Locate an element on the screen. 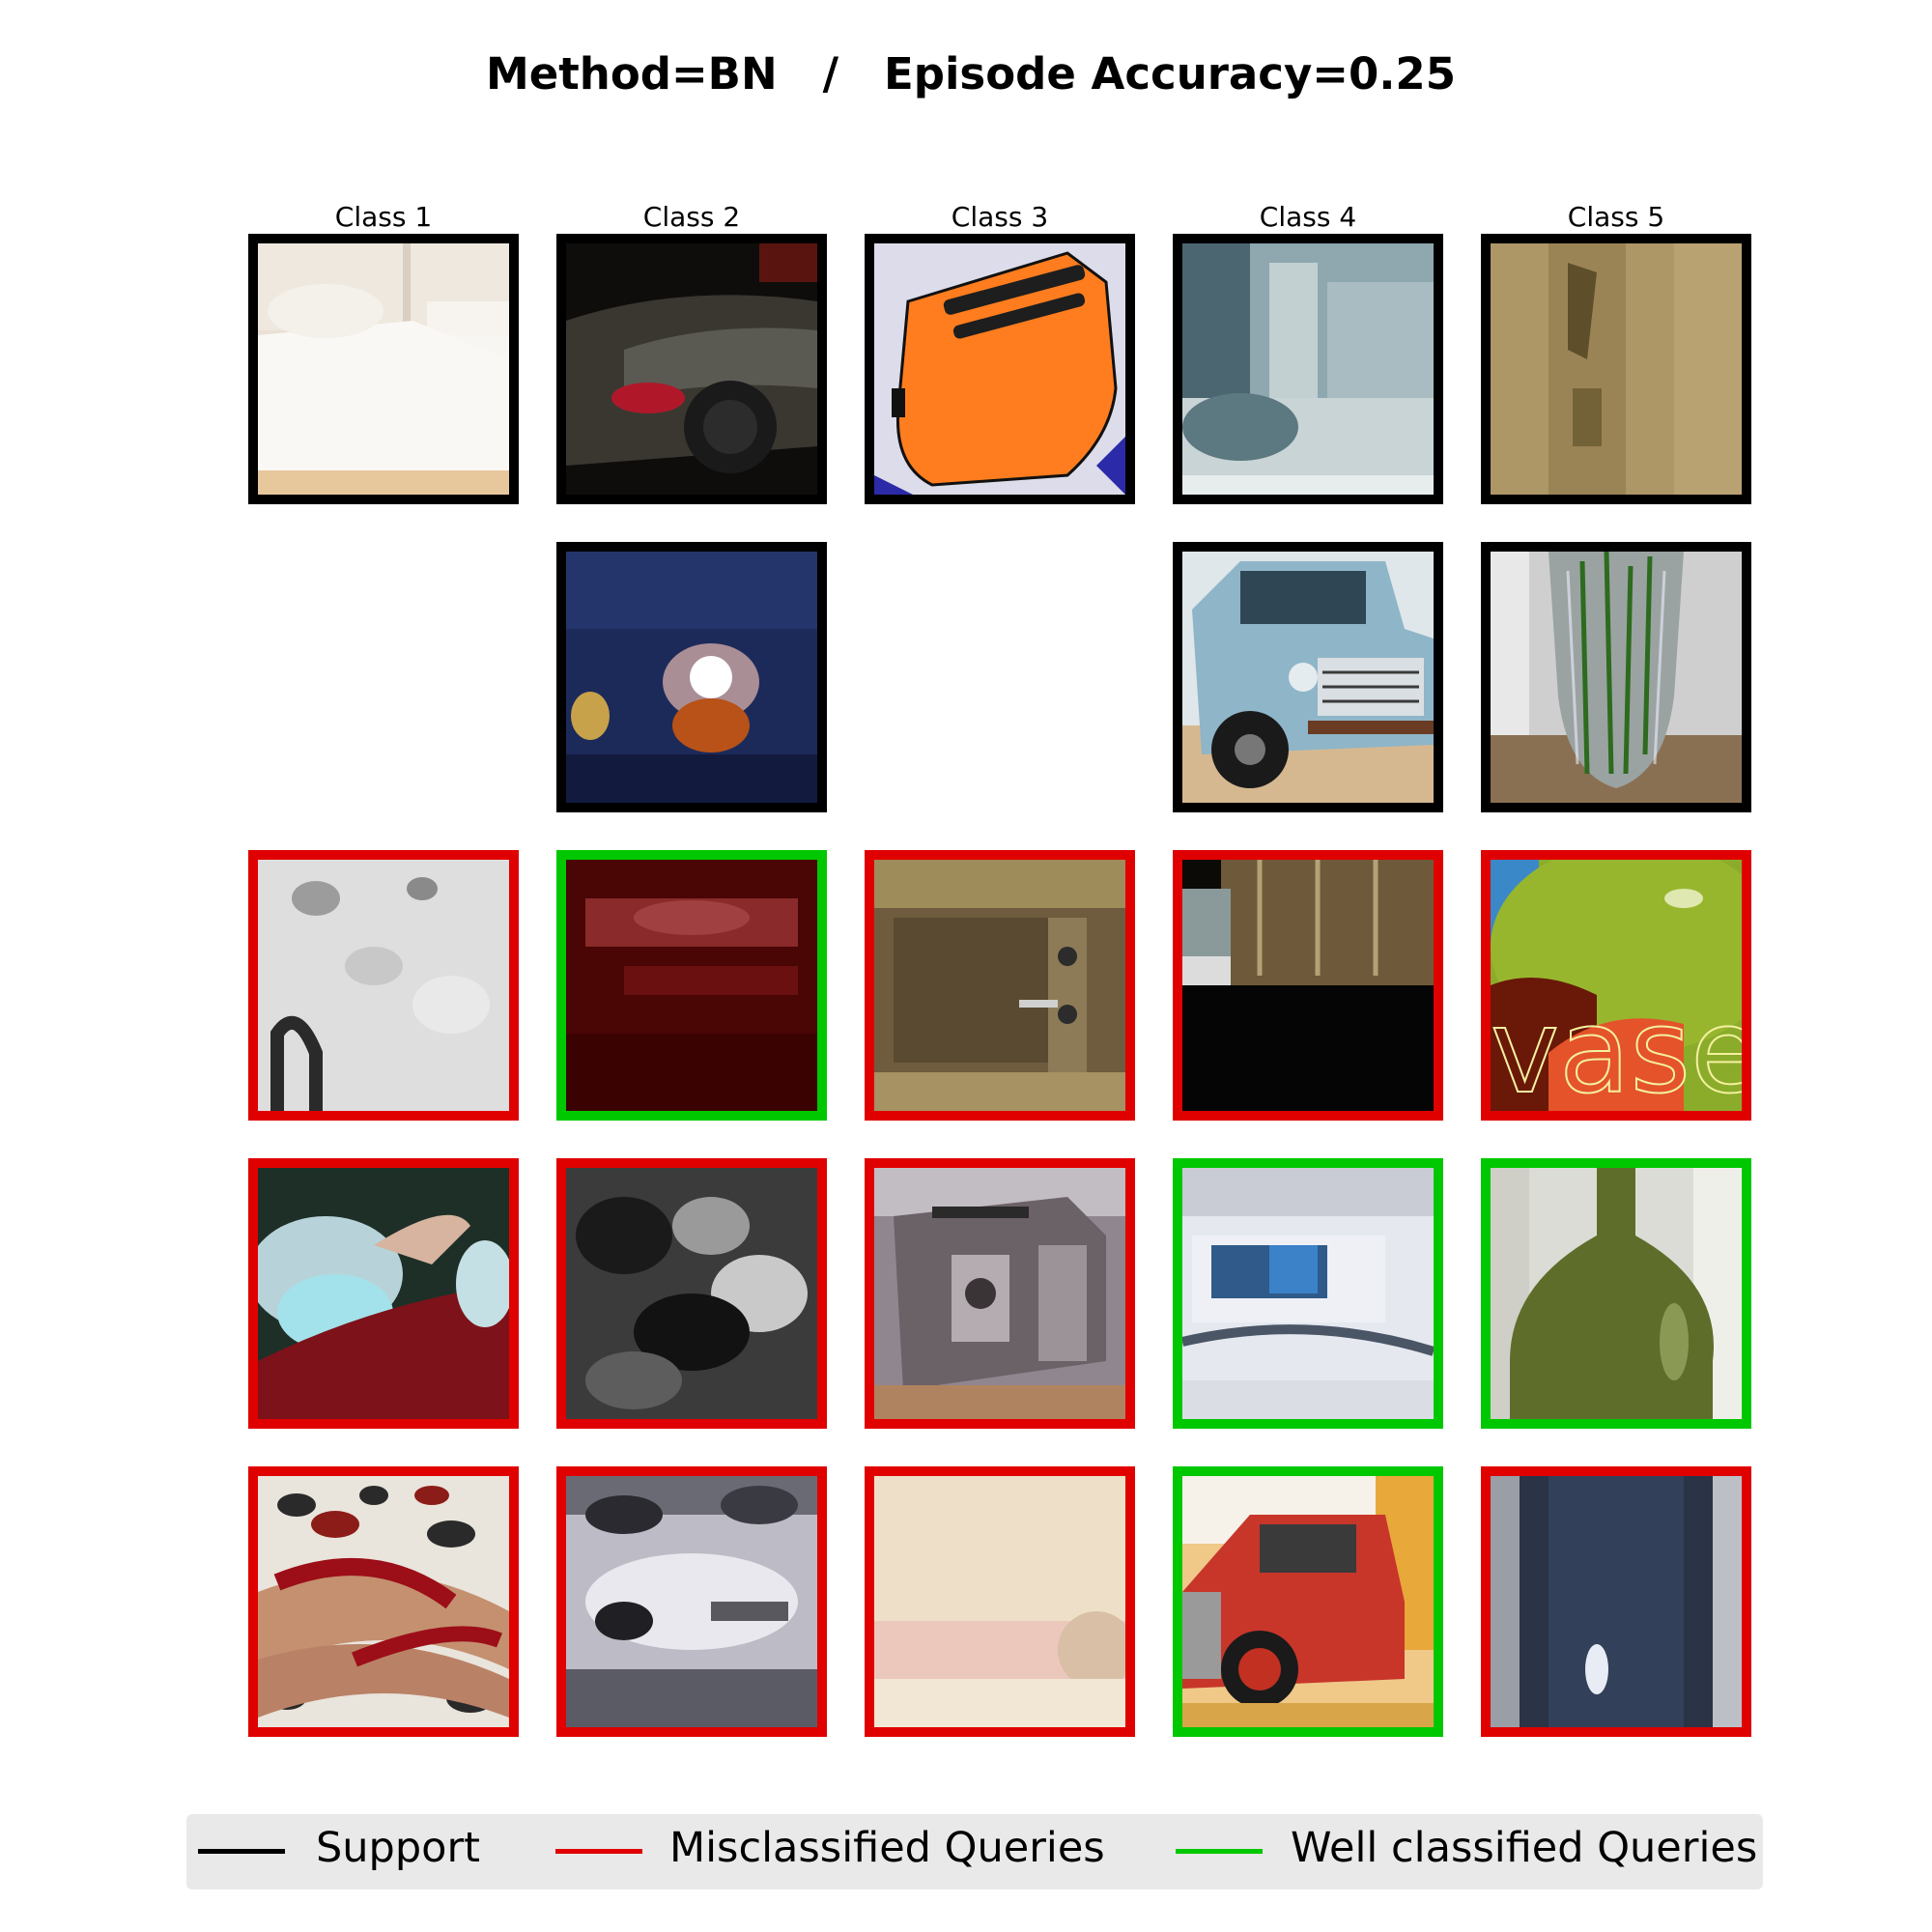 This screenshot has width=1932, height=1932. misclassified-legend-label: Misclassified Queries is located at coordinates (887, 1848).